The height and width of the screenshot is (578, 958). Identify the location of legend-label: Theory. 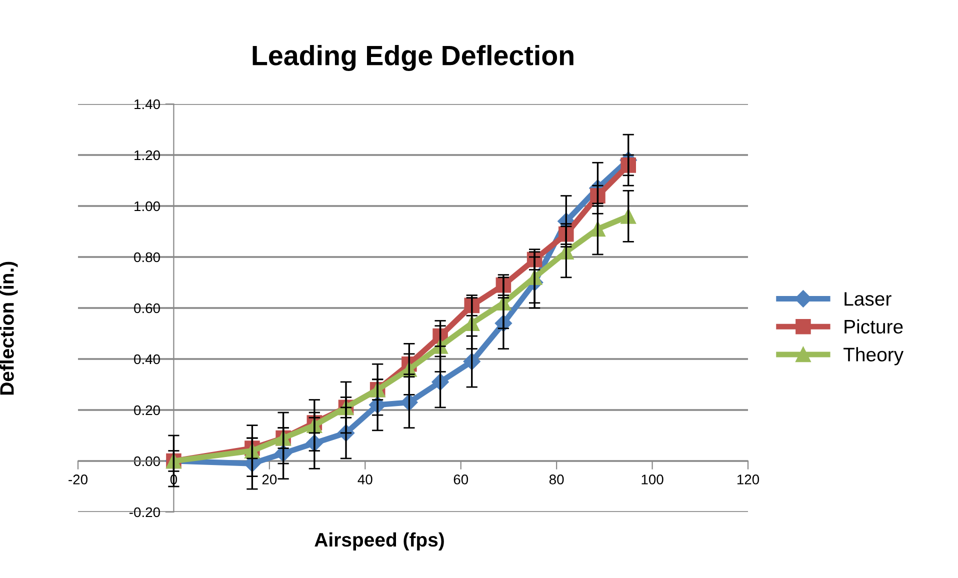
(874, 356).